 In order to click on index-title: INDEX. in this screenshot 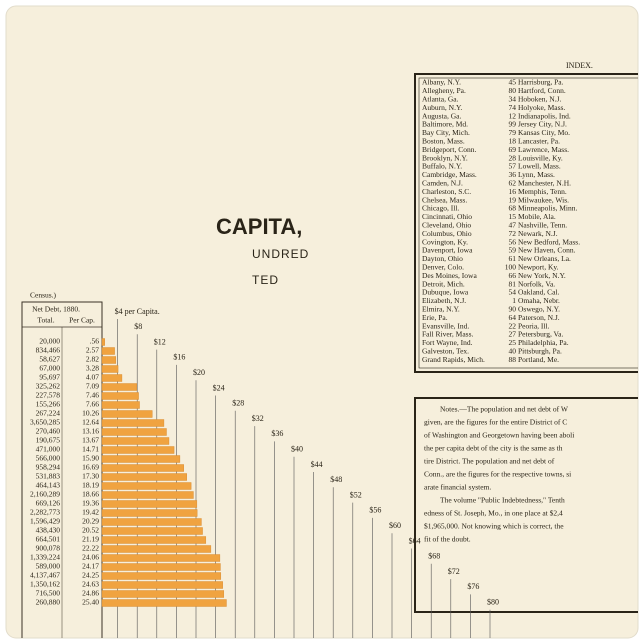, I will do `click(579, 65)`.